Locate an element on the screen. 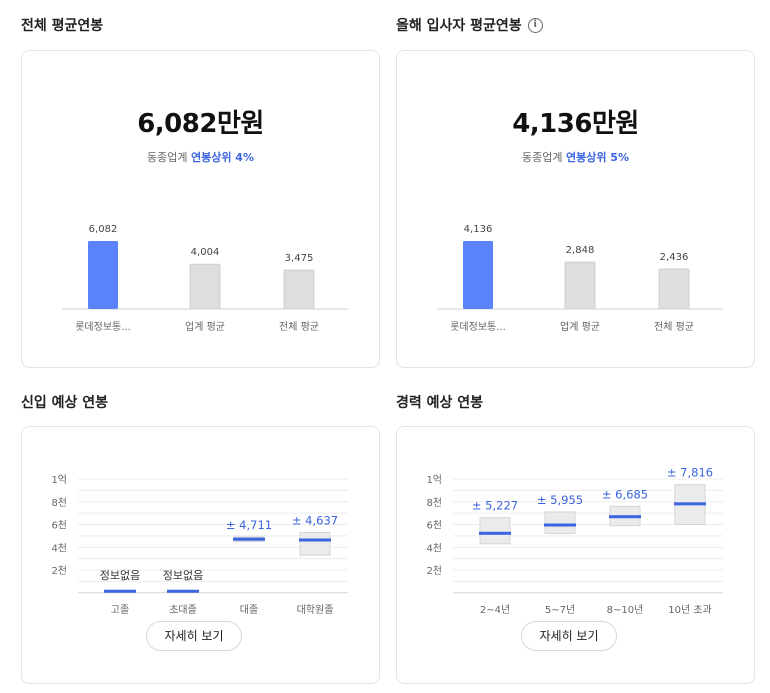 The height and width of the screenshot is (693, 770). bar-value-label: 4,136 is located at coordinates (478, 229).